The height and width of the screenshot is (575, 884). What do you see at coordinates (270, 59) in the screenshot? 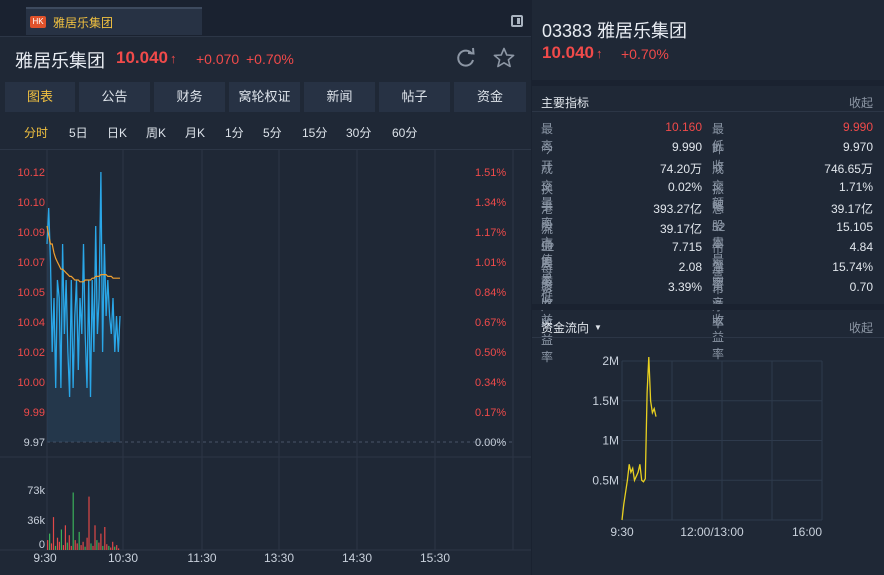
I see `price-change-pct: +0.70%` at bounding box center [270, 59].